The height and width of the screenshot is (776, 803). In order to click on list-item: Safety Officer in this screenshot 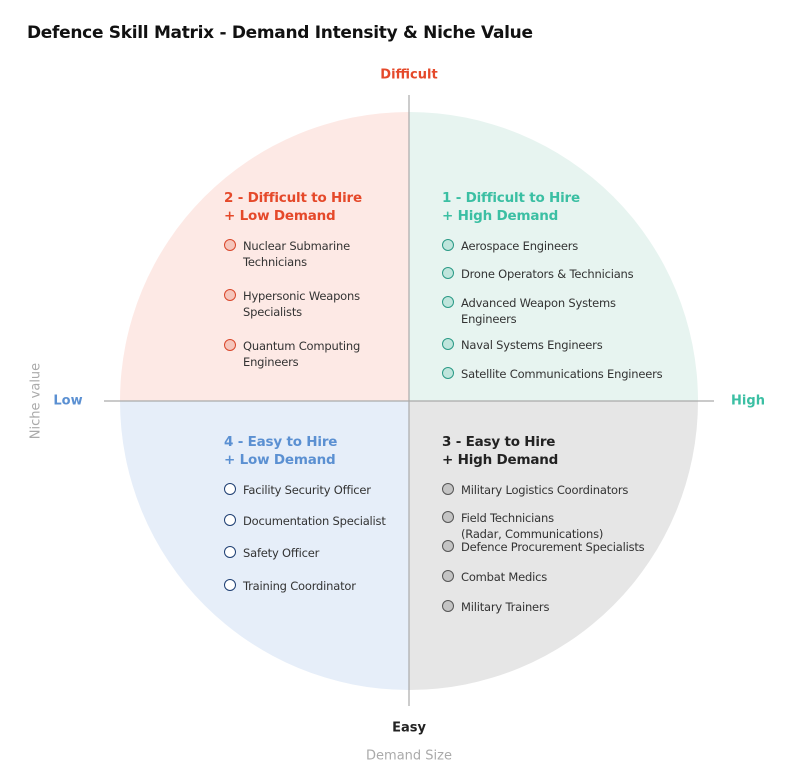, I will do `click(271, 553)`.